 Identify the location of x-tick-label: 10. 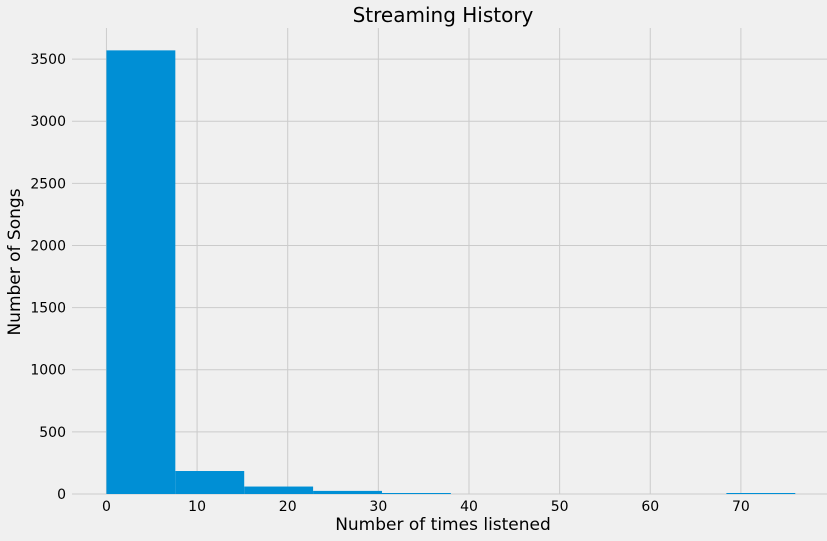
(197, 507).